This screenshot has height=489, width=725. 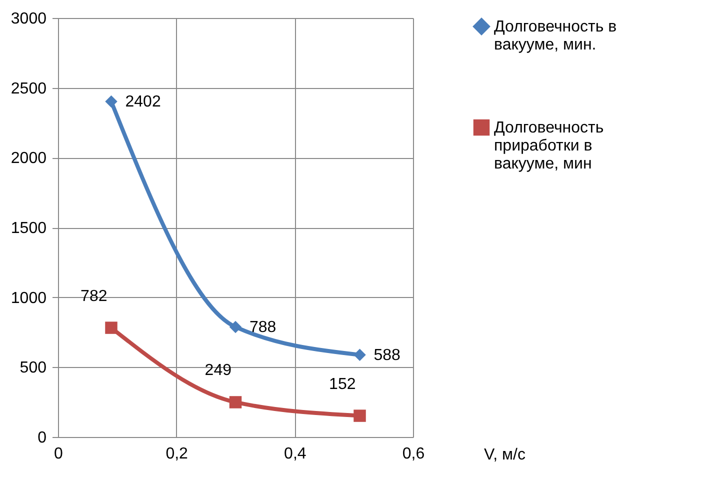 I want to click on data-label: 588, so click(x=387, y=355).